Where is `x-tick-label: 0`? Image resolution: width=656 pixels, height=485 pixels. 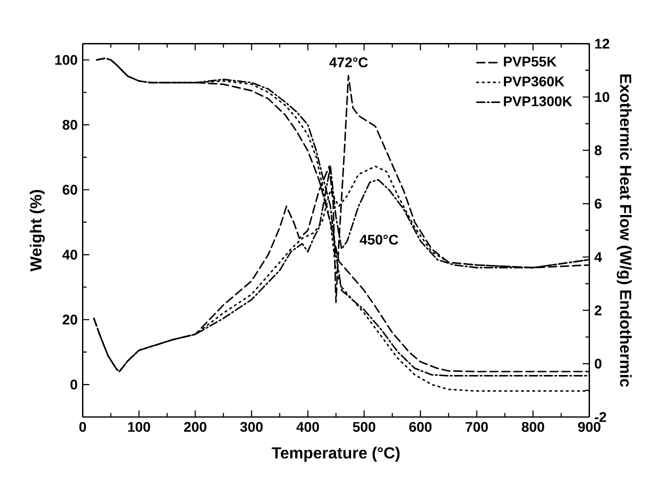 x-tick-label: 0 is located at coordinates (82, 427).